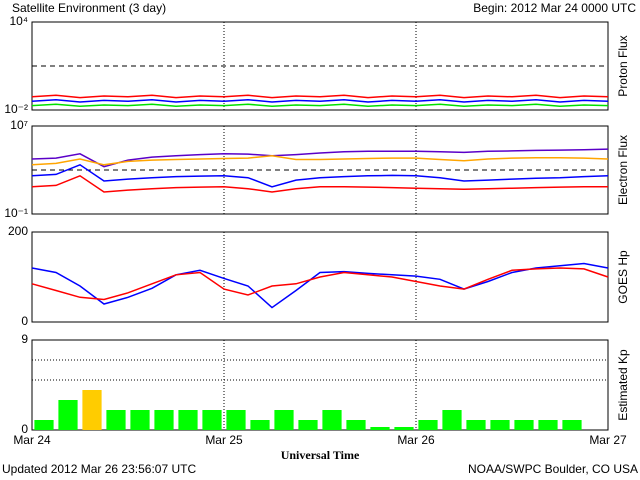 The width and height of the screenshot is (640, 480). I want to click on chart-title: Satellite Environment (3 day), so click(89, 8).